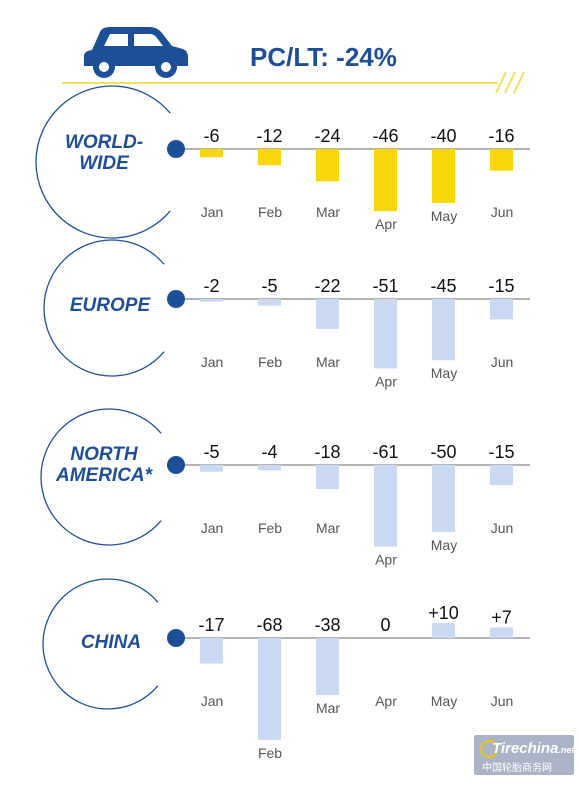 The image size is (579, 786). I want to click on data-label: -6, so click(211, 136).